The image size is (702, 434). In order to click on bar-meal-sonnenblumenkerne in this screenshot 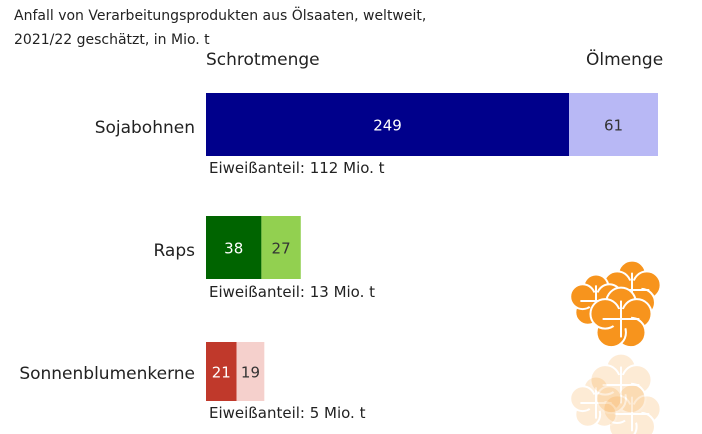, I will do `click(221, 371)`.